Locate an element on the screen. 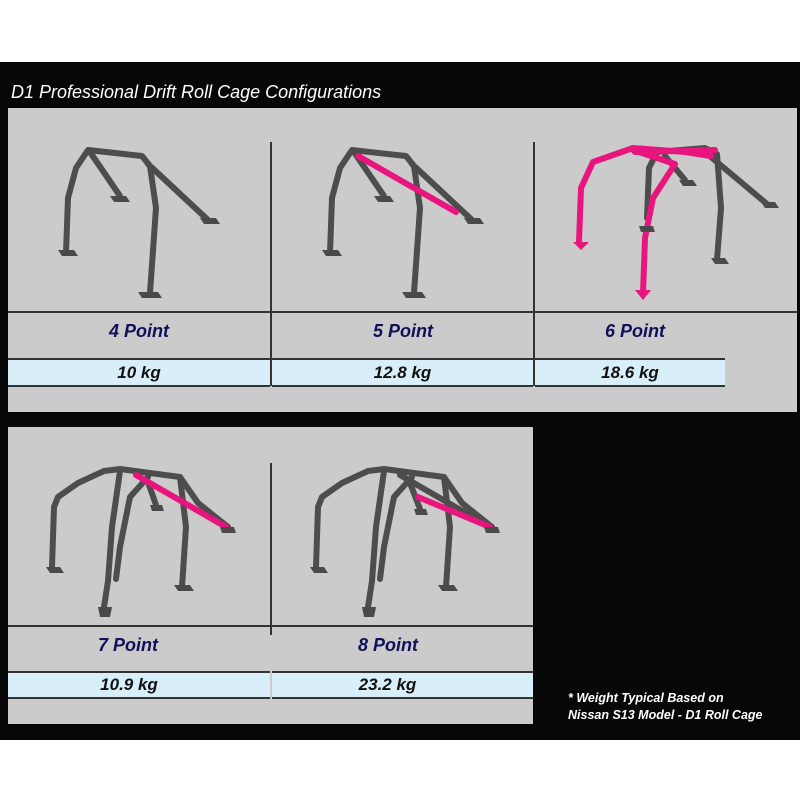 Image resolution: width=800 pixels, height=800 pixels. cage-6-point-image is located at coordinates (676, 222).